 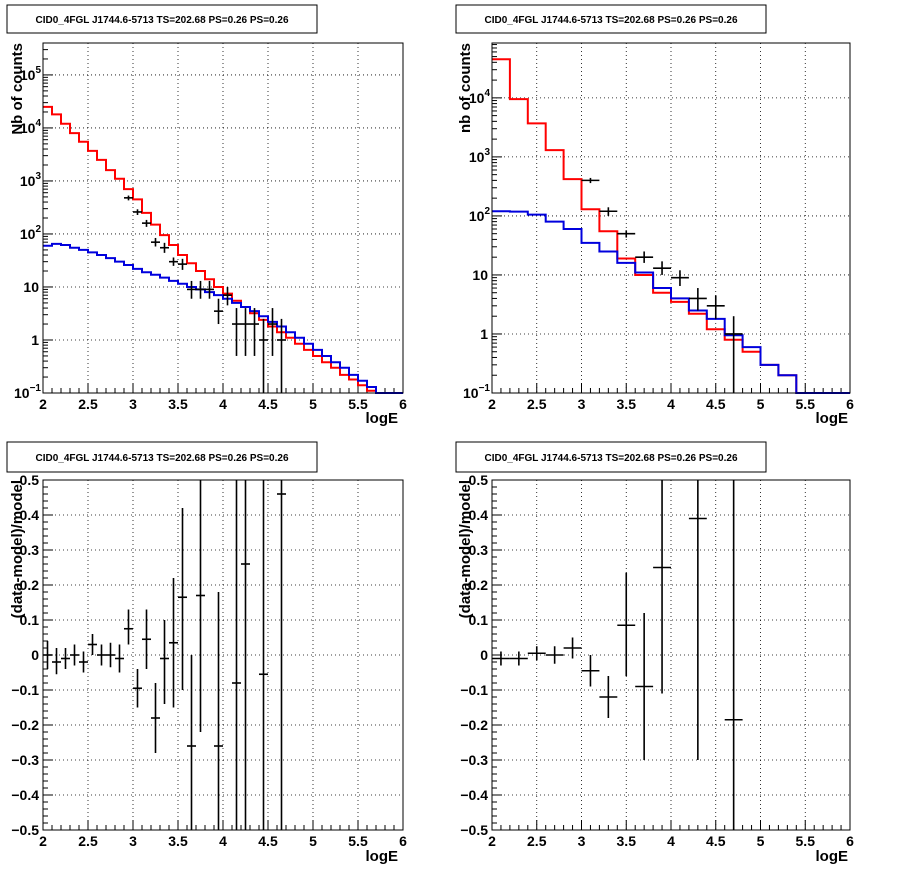 I want to click on y-tick-label: 0.1, so click(x=30, y=620).